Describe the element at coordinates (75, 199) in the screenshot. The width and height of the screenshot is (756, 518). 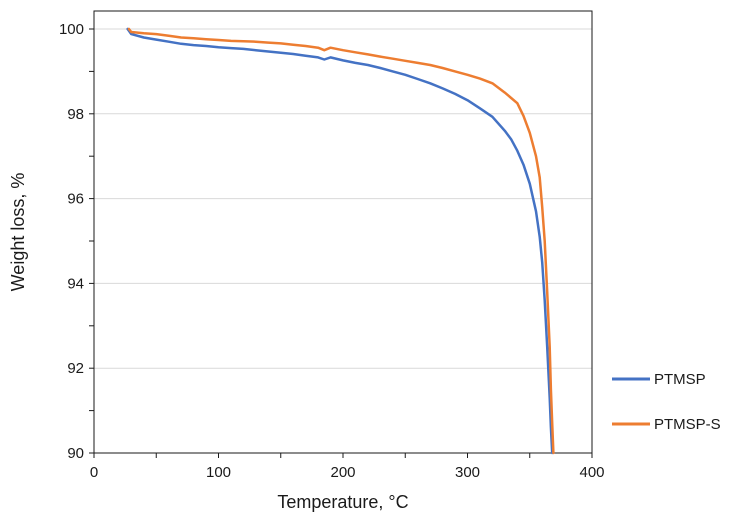
I see `y-tick-label: 96` at that location.